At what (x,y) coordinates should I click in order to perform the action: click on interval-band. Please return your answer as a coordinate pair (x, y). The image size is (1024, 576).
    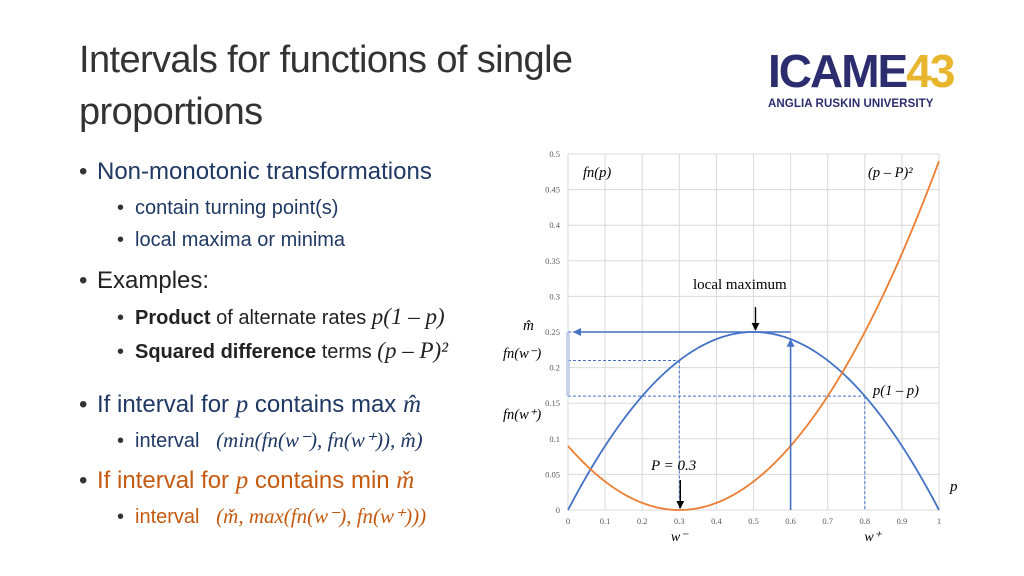
    Looking at the image, I should click on (568, 364).